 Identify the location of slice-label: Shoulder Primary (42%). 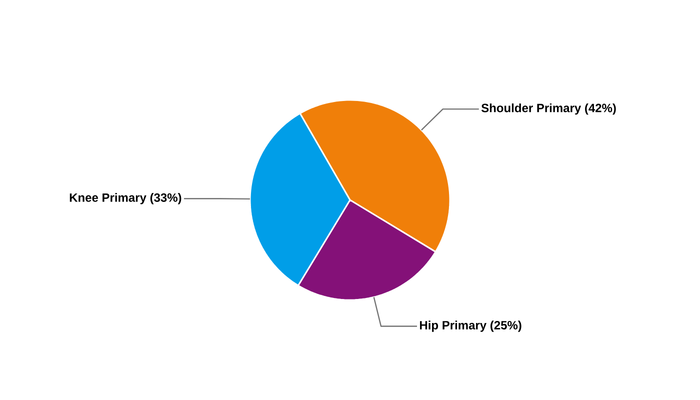
(548, 109).